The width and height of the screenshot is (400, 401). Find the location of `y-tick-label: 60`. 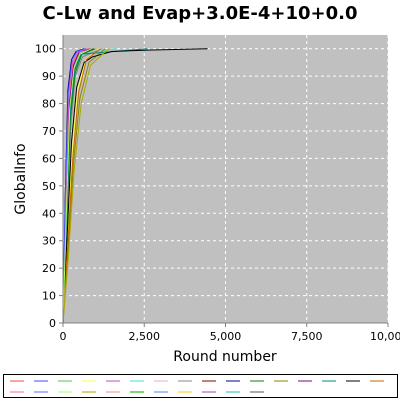

y-tick-label: 60 is located at coordinates (49, 158).